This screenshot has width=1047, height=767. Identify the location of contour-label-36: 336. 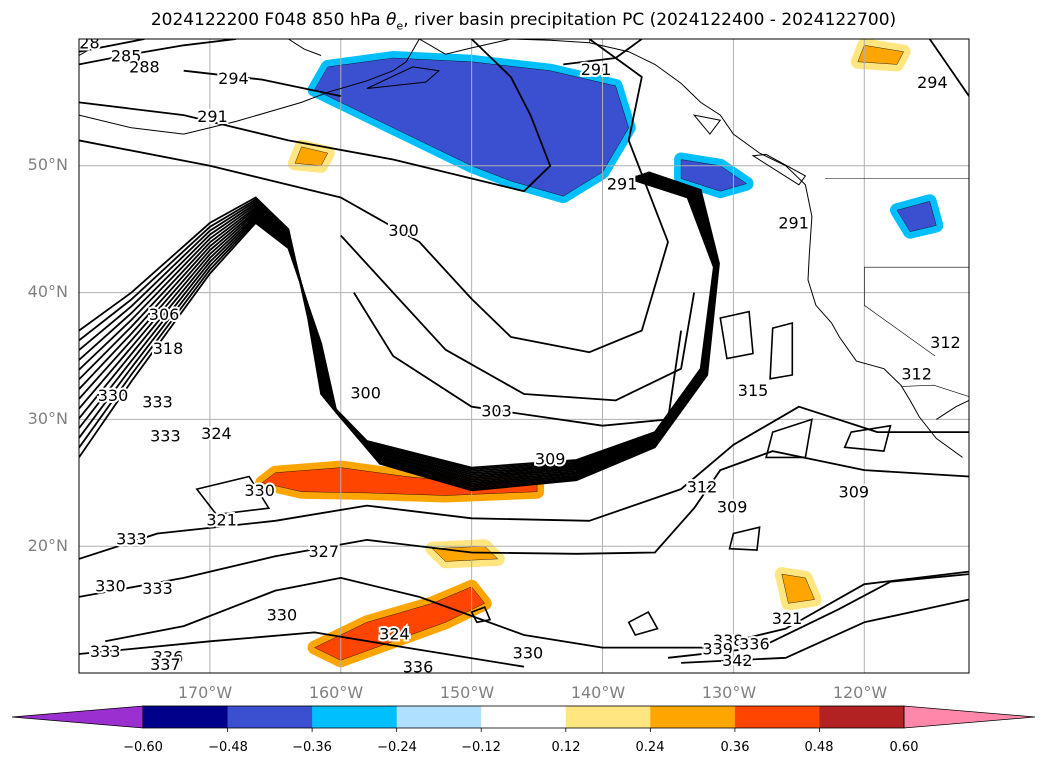
(418, 666).